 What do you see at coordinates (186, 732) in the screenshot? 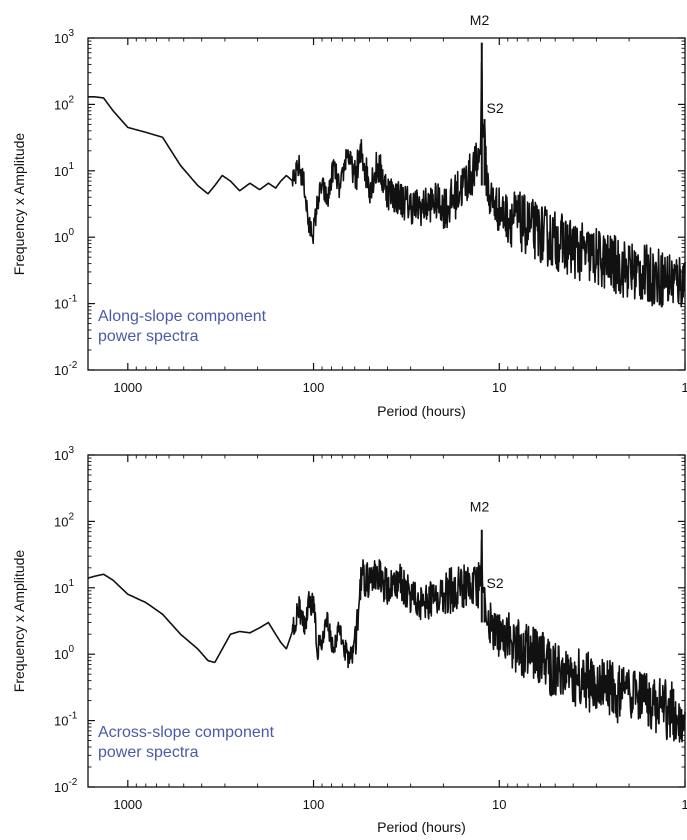
I see `panel-annotation-line: Across-slope component` at bounding box center [186, 732].